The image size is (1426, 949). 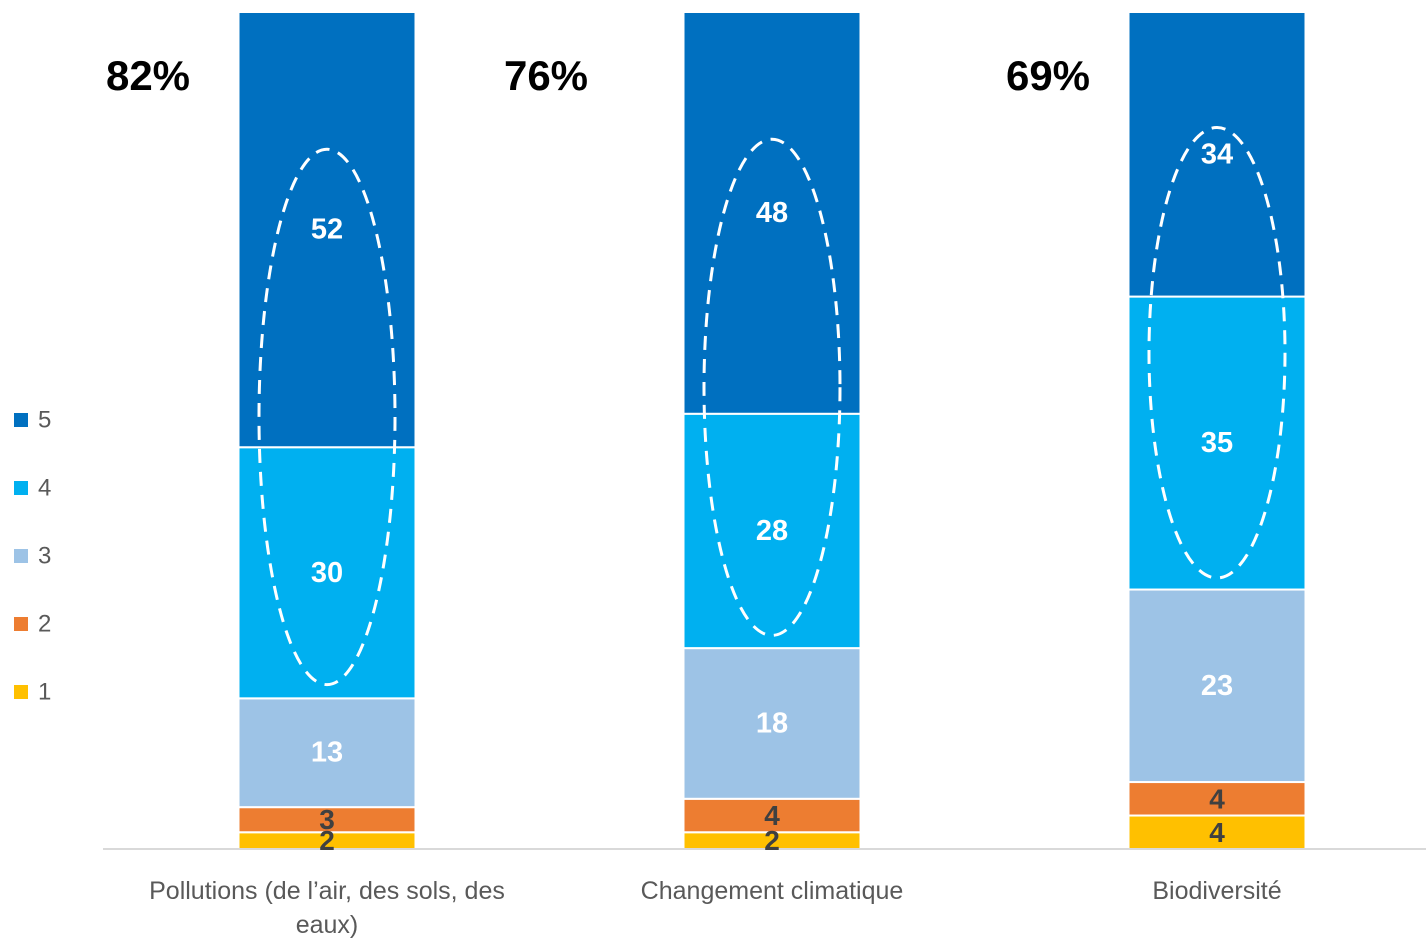 What do you see at coordinates (32, 624) in the screenshot?
I see `legend-item-2: 2` at bounding box center [32, 624].